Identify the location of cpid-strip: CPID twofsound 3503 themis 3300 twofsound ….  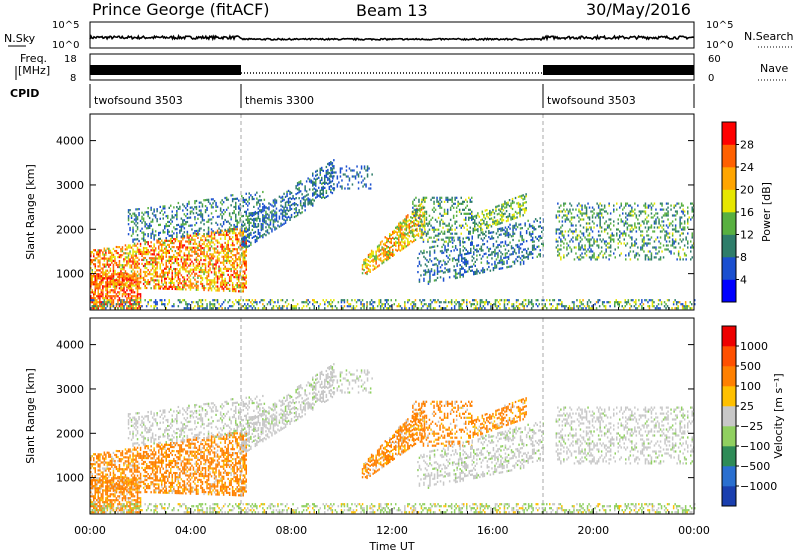
(352, 96).